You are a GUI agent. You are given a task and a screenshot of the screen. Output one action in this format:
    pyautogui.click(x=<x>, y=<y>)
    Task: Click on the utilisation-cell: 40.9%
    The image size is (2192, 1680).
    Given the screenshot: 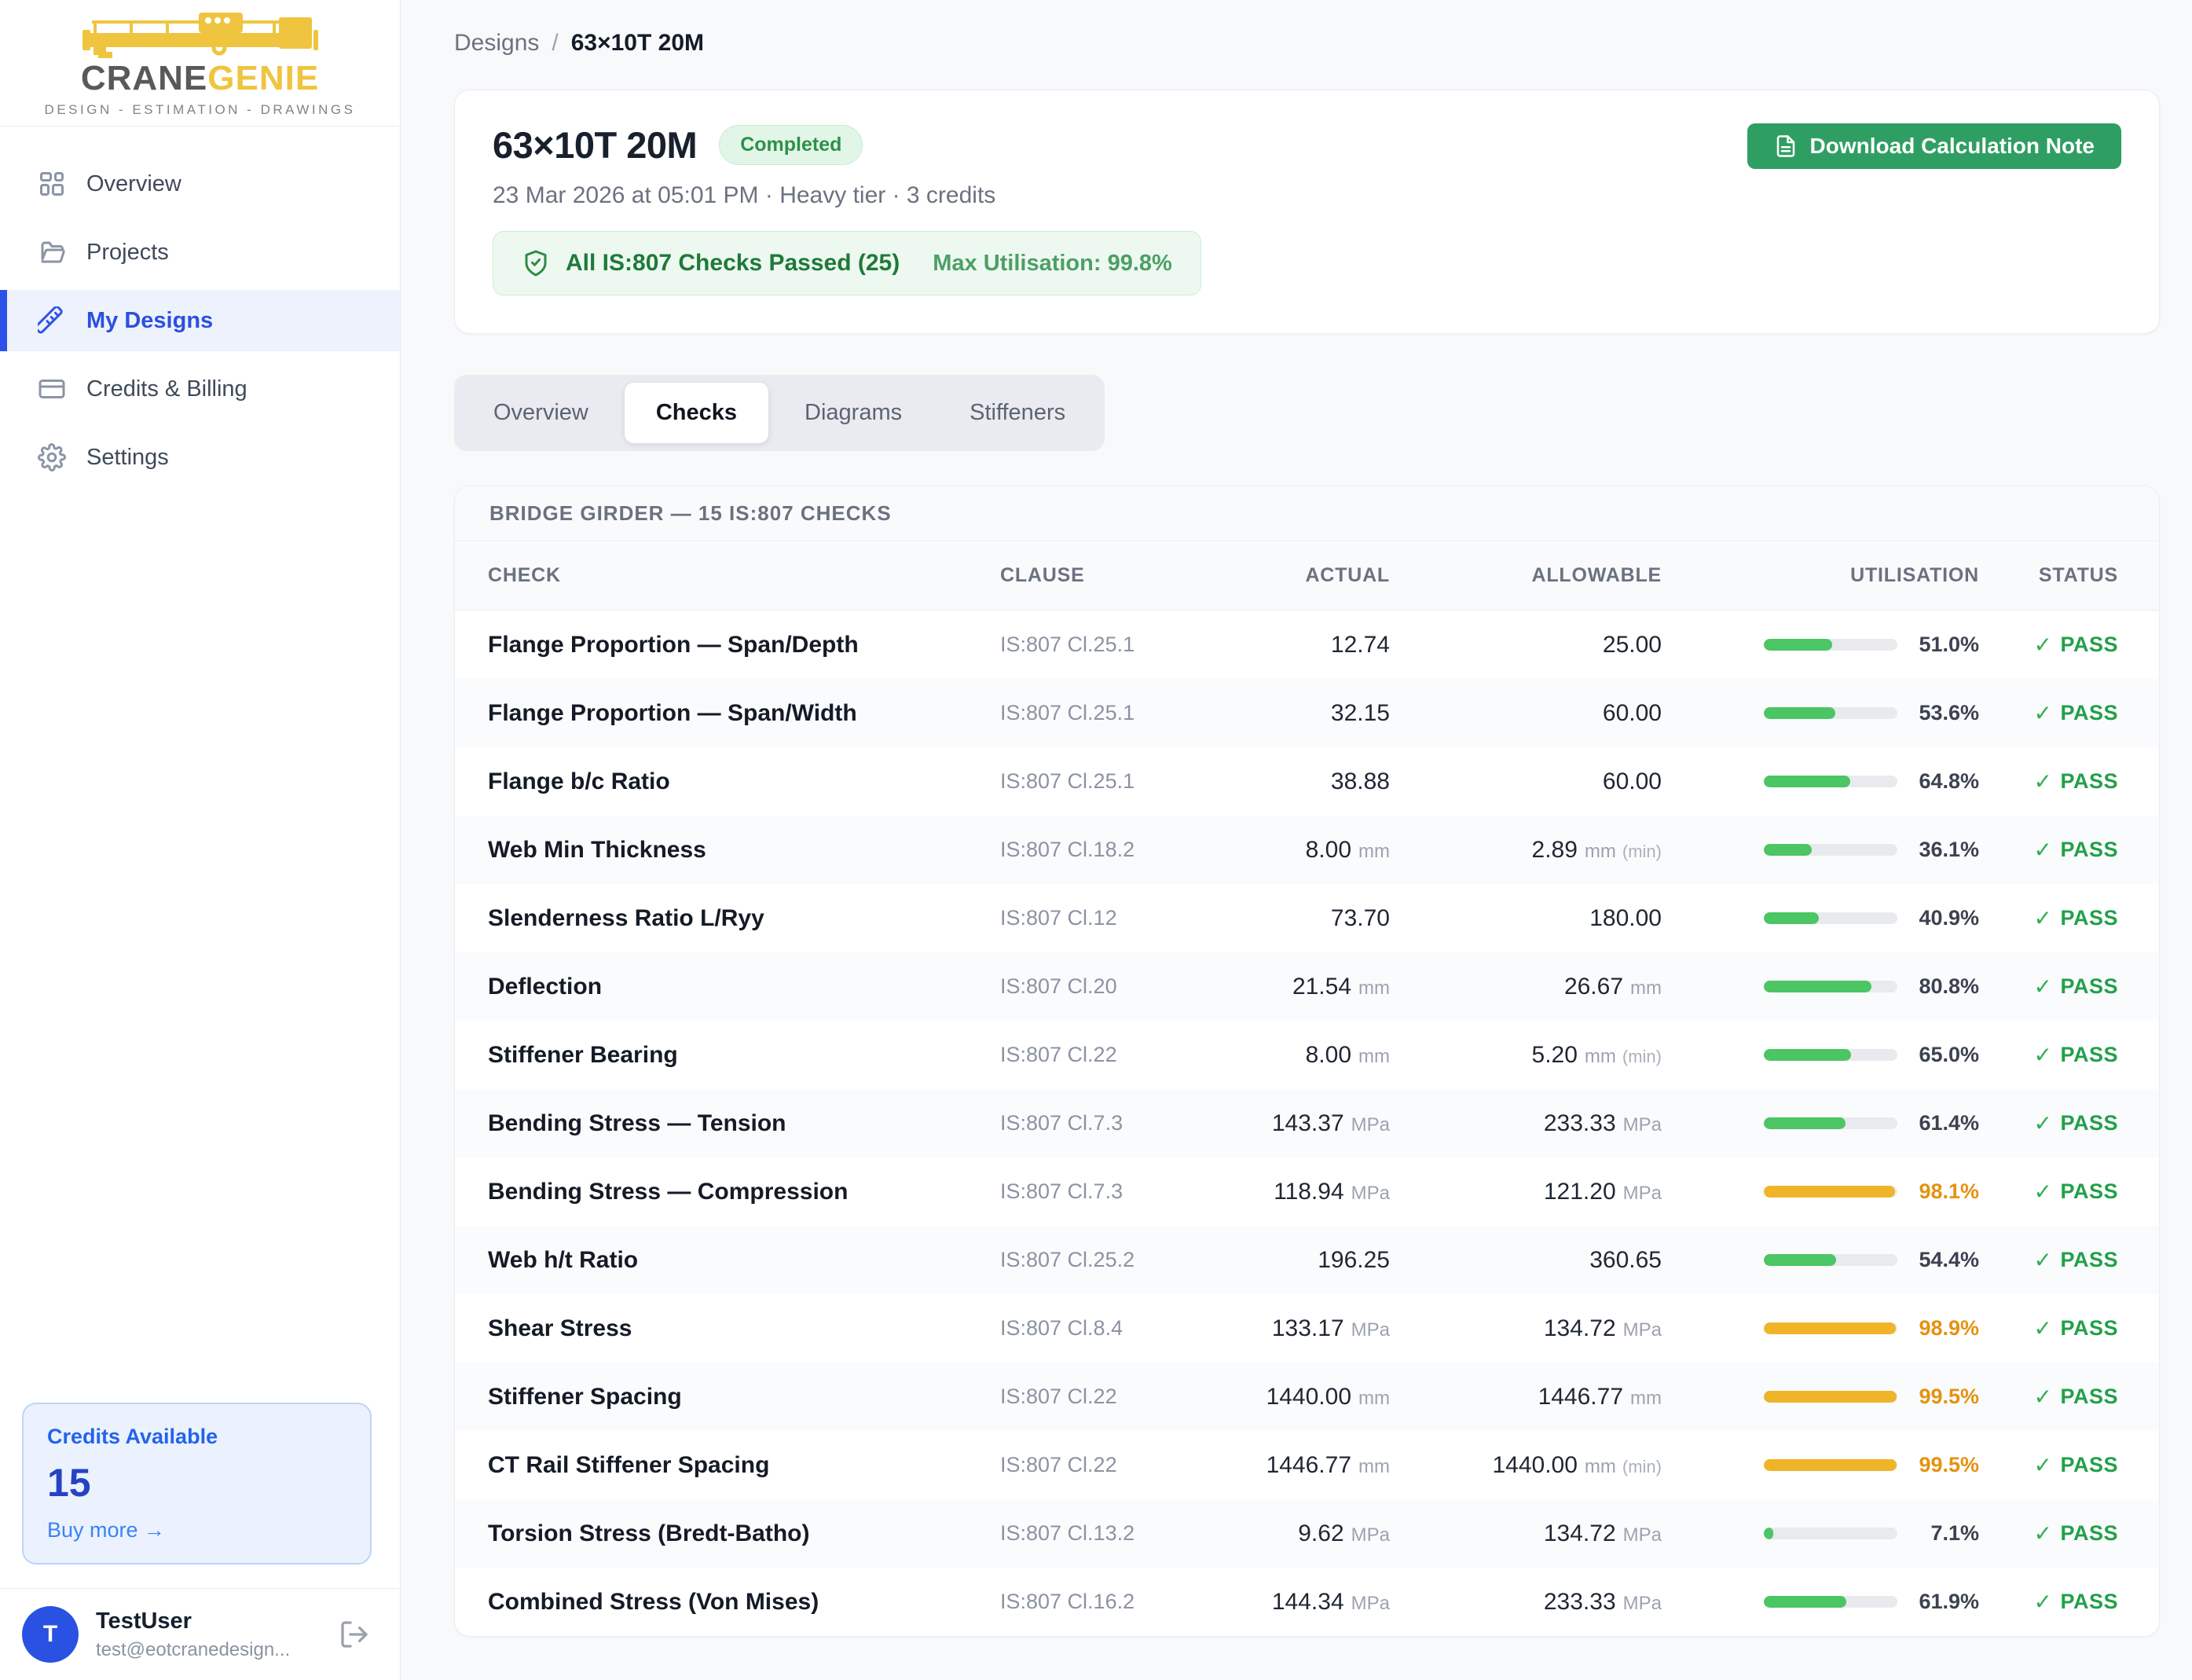 What is the action you would take?
    pyautogui.click(x=1820, y=918)
    